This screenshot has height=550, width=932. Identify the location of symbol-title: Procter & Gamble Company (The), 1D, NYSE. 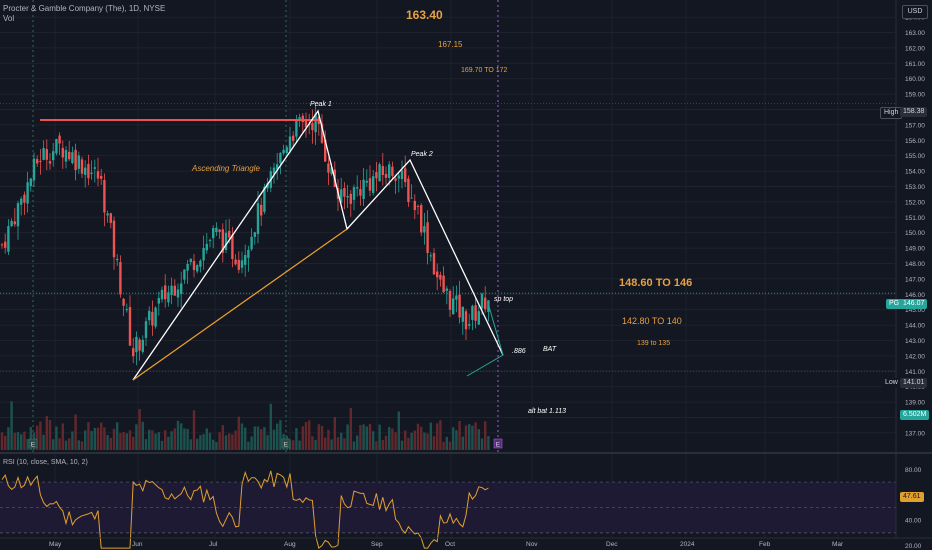
(84, 8).